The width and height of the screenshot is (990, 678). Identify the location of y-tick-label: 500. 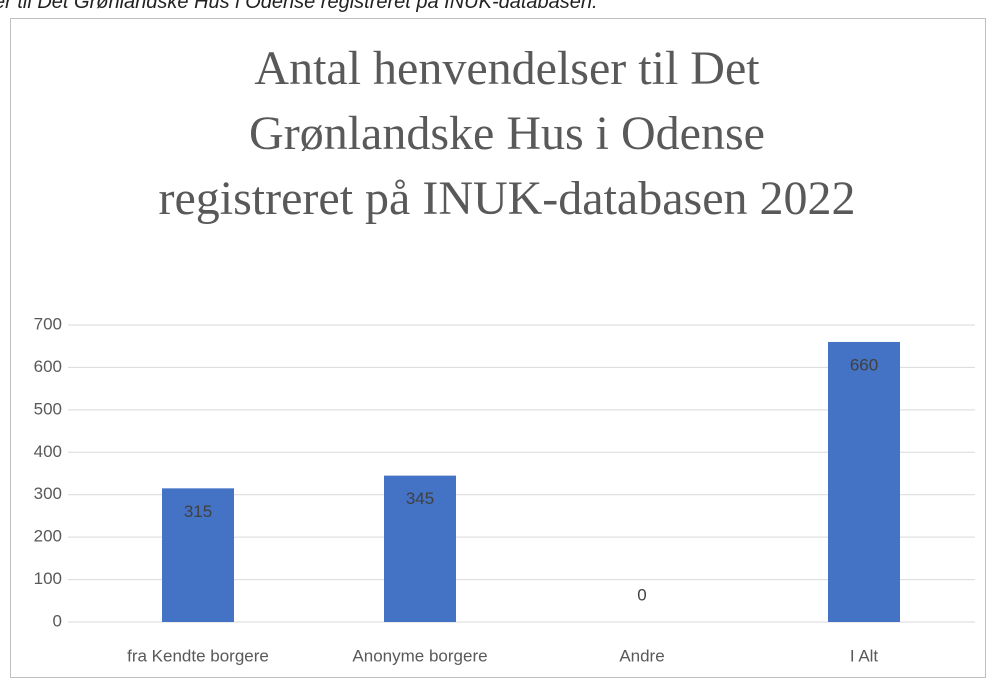
(48, 408).